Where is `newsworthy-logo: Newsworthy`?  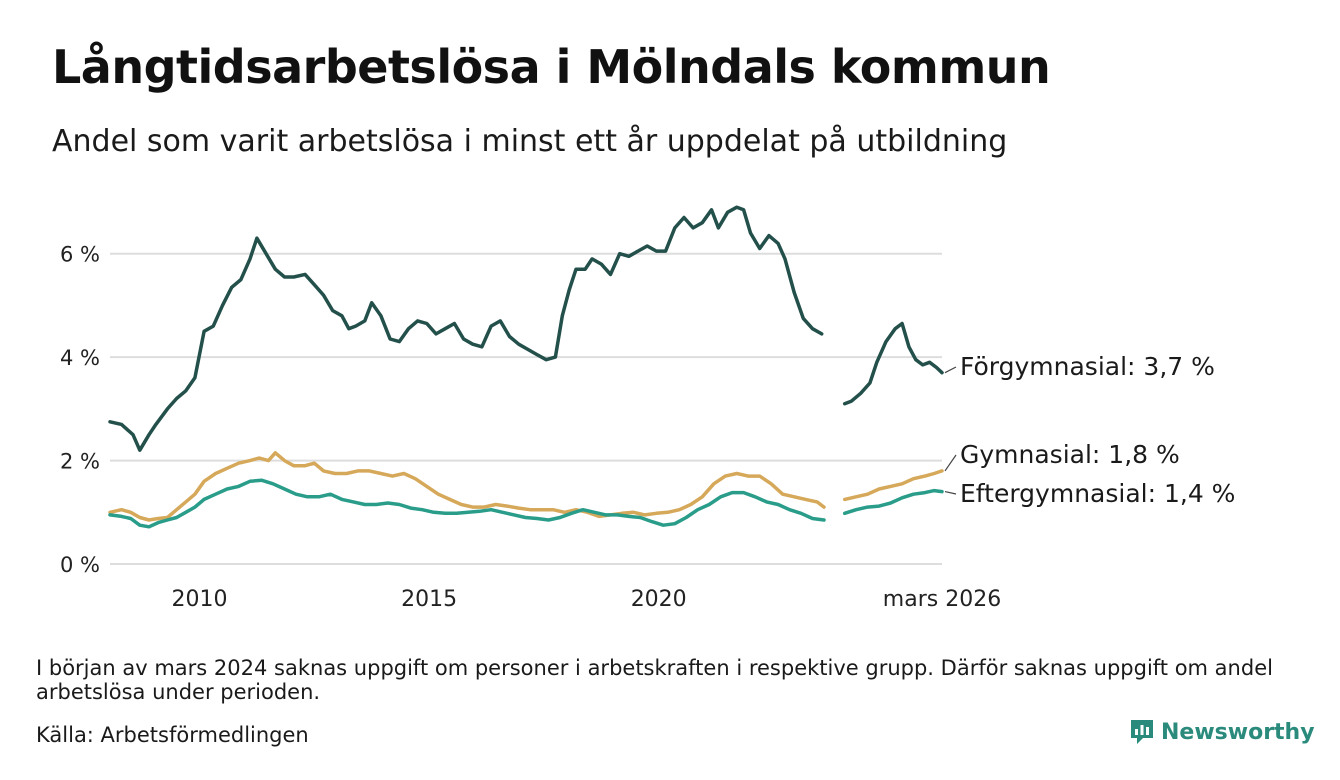
newsworthy-logo: Newsworthy is located at coordinates (1222, 732).